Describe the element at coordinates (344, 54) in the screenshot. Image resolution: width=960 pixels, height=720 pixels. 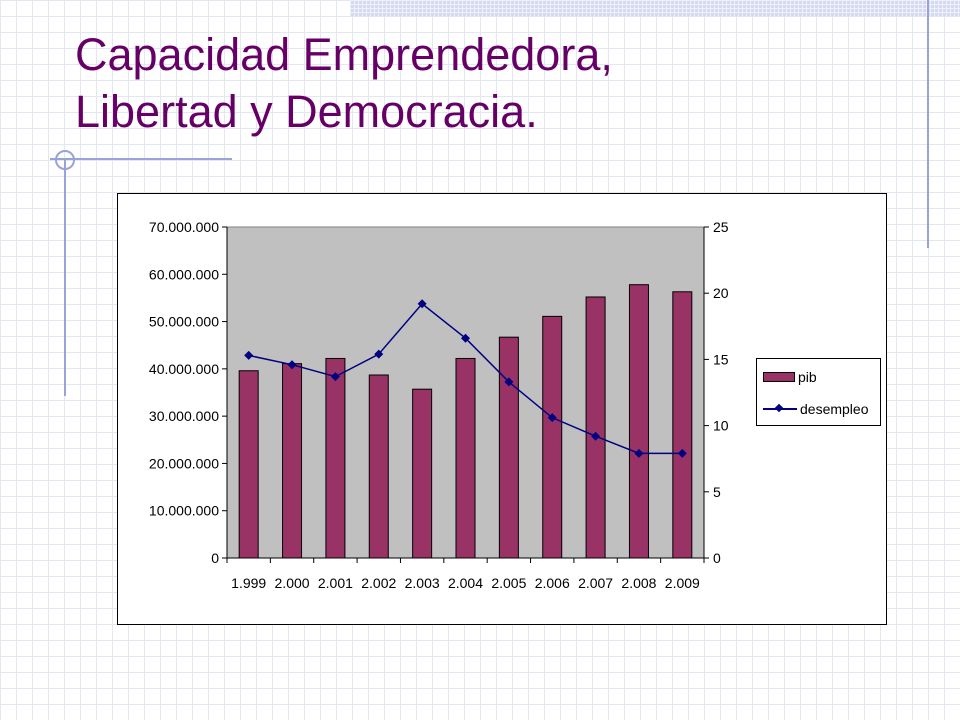
I see `slide-title-line-1: Capacidad Emprendedora,` at that location.